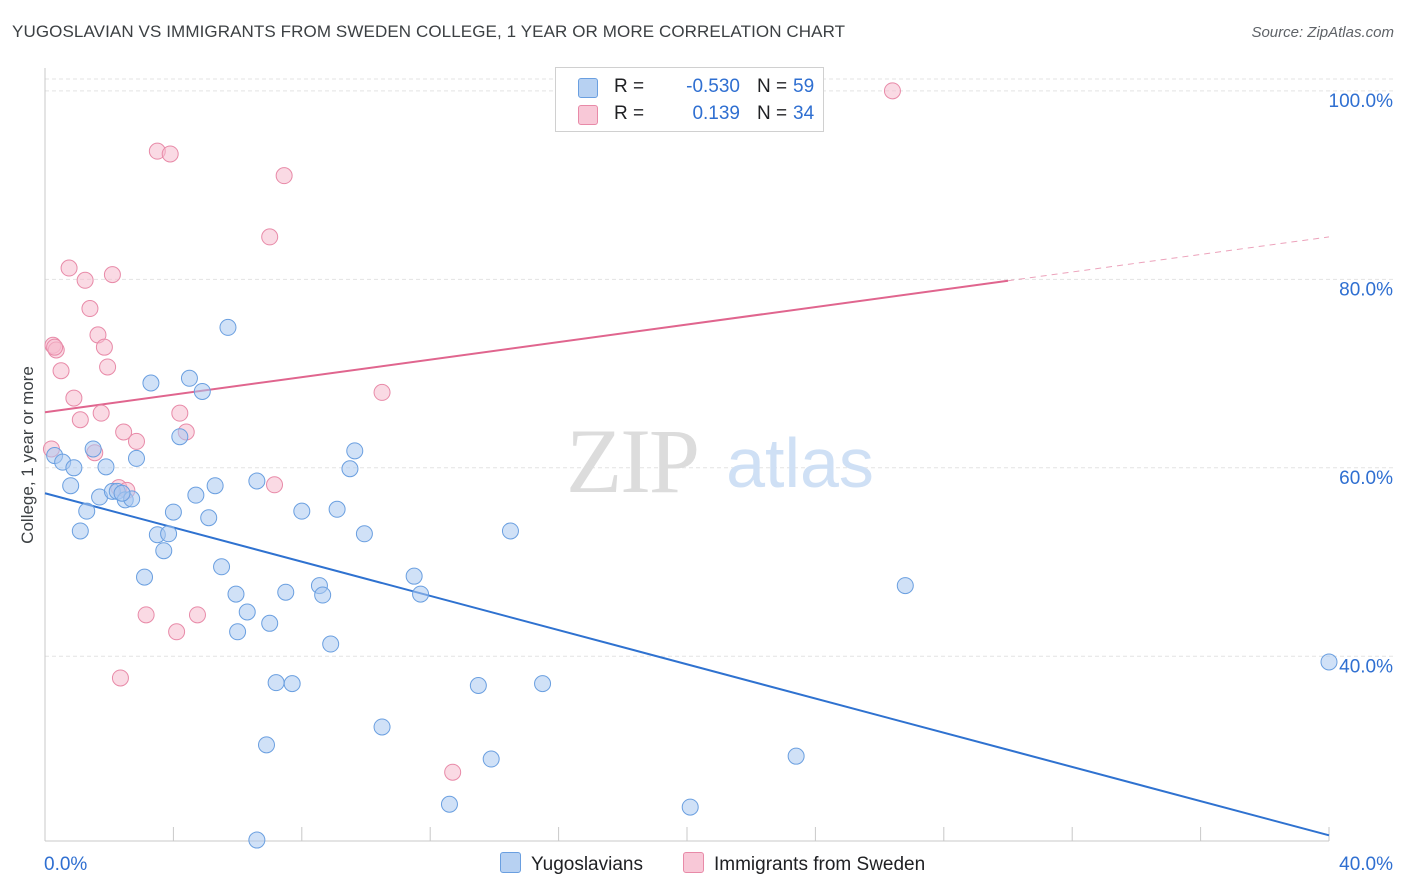  Describe the element at coordinates (632, 461) in the screenshot. I see `watermark-zip: ZIP` at that location.